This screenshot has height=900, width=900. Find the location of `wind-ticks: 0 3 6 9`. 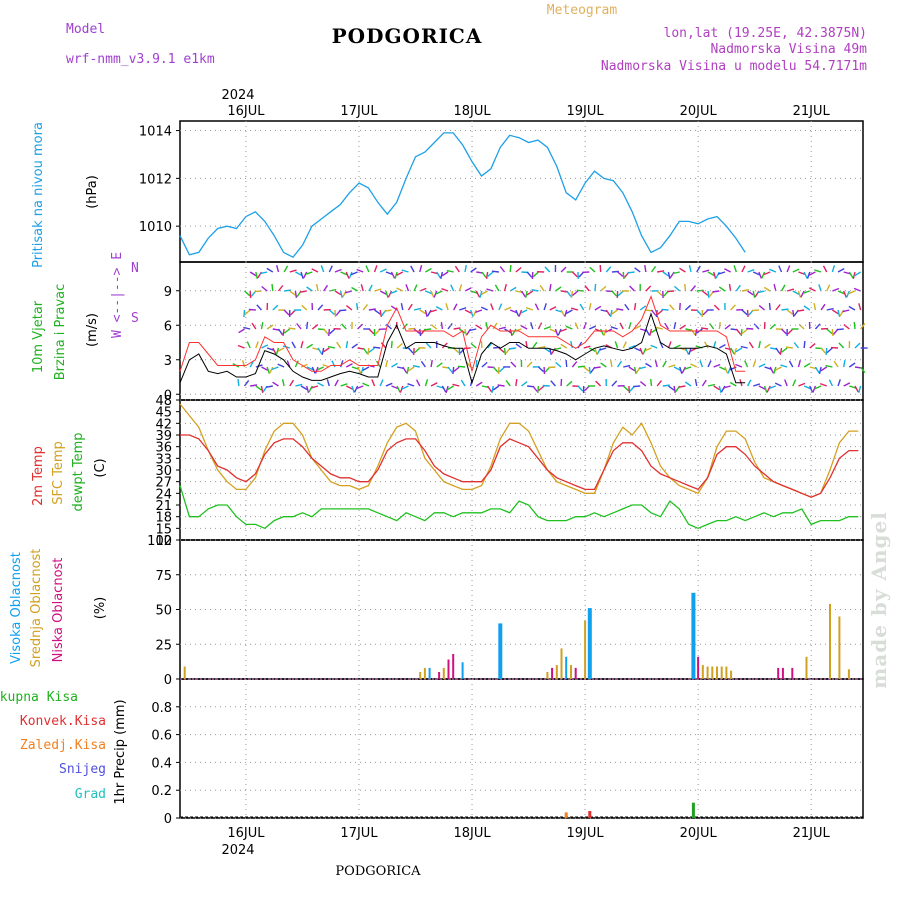

wind-ticks: 0 3 6 9 is located at coordinates (513, 344).